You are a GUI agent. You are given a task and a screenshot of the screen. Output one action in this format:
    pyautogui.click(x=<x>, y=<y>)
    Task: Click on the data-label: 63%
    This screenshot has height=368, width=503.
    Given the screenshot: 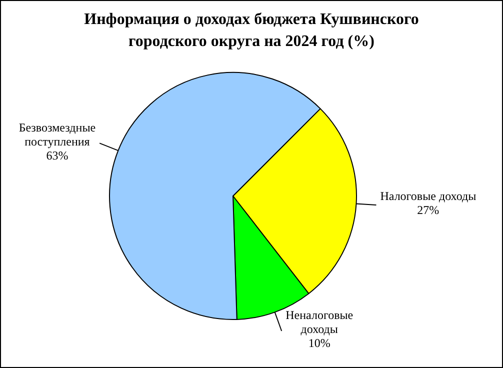 What is the action you would take?
    pyautogui.click(x=57, y=155)
    